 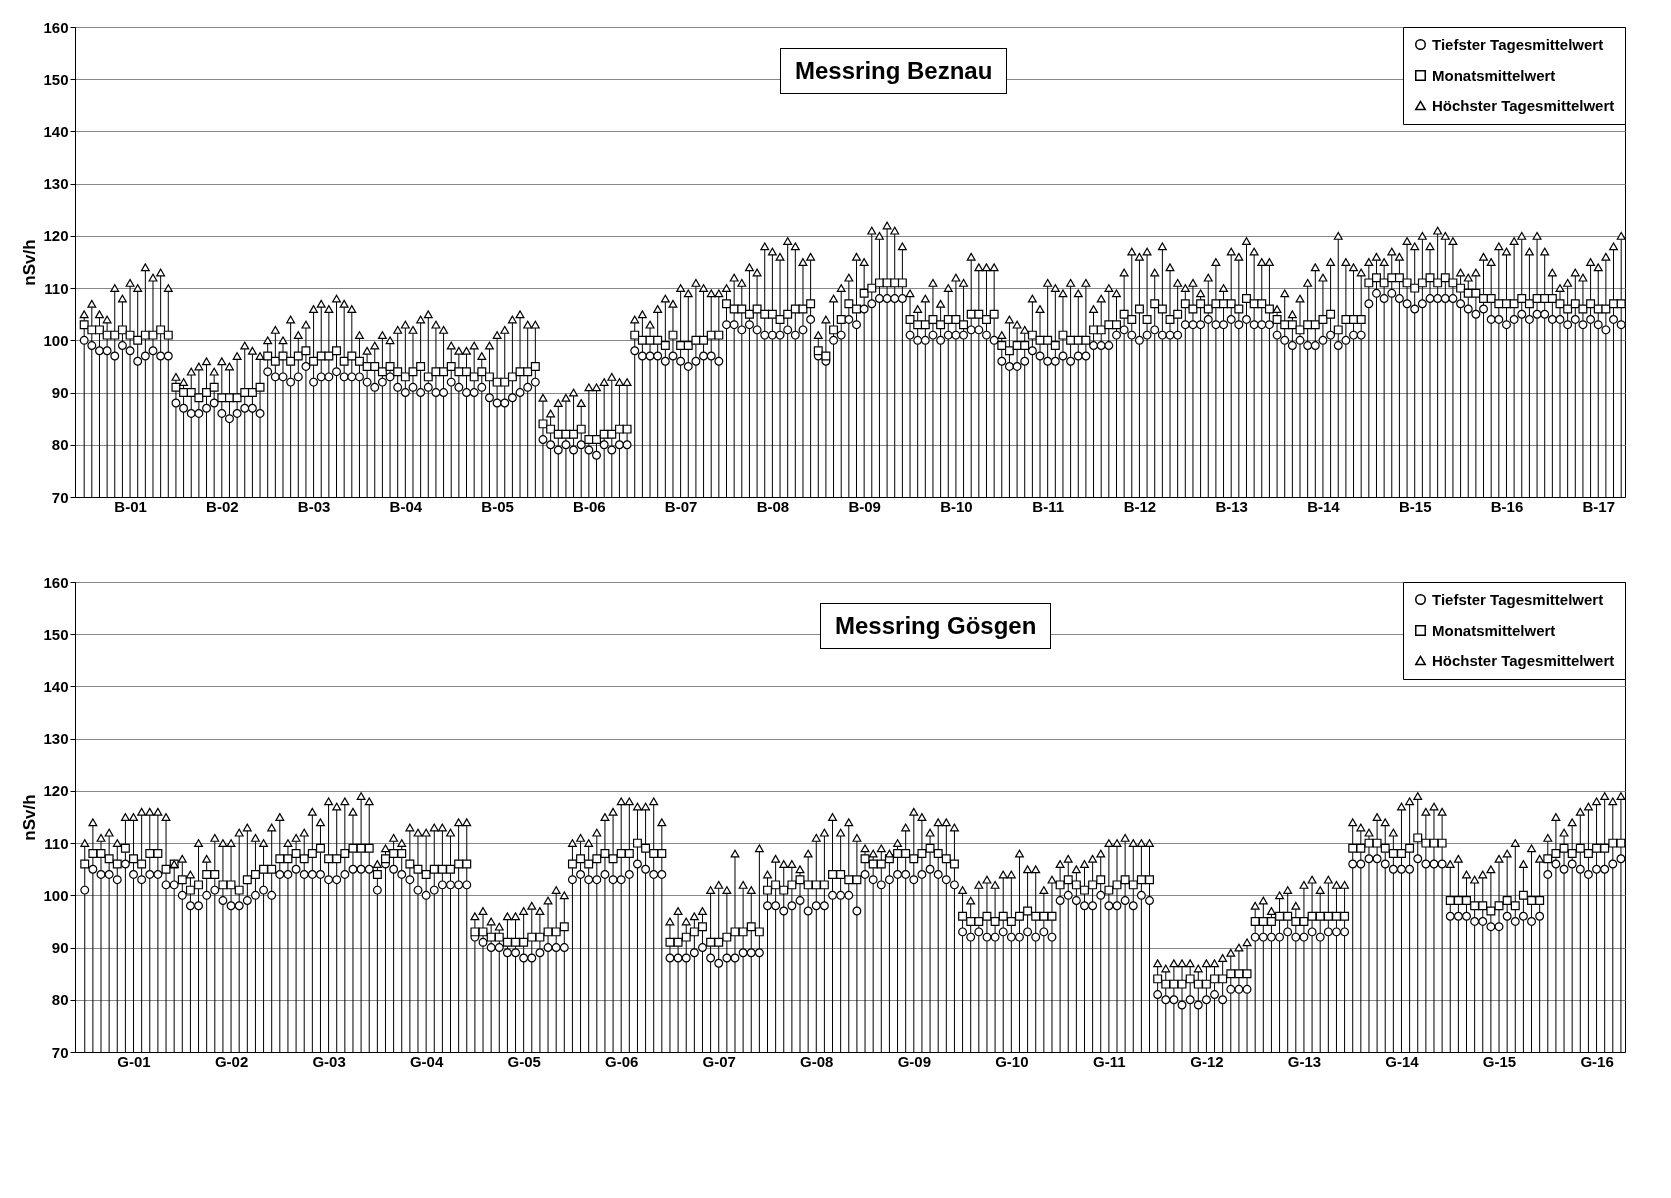 I want to click on x-tick-label: G-09, so click(x=914, y=1061).